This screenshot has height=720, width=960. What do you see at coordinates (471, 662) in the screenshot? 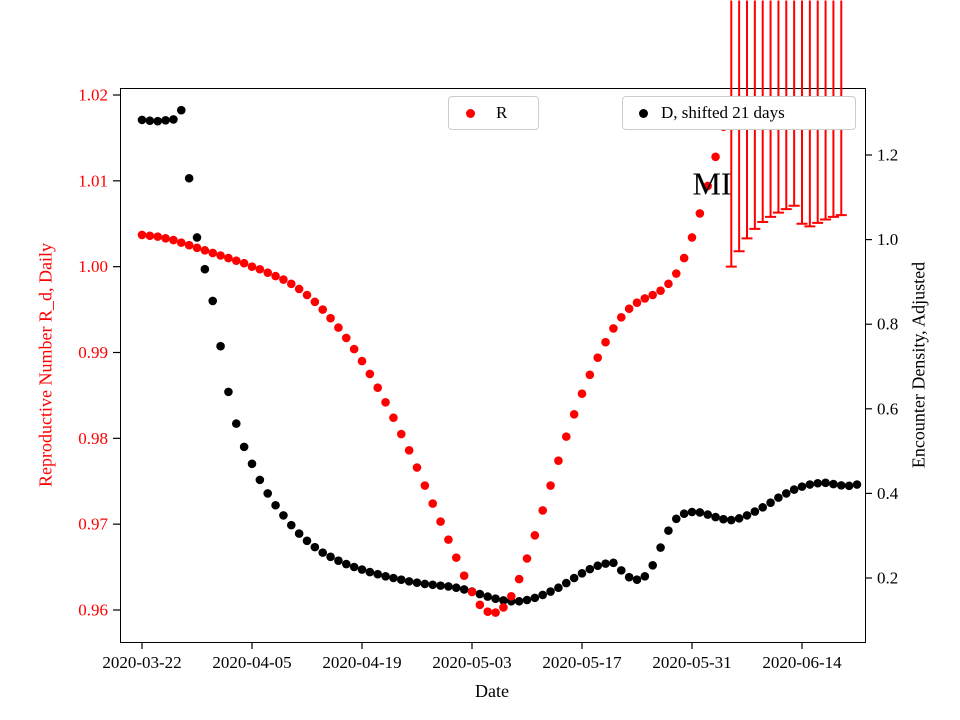
I see `x-tick-label: 2020-05-03` at bounding box center [471, 662].